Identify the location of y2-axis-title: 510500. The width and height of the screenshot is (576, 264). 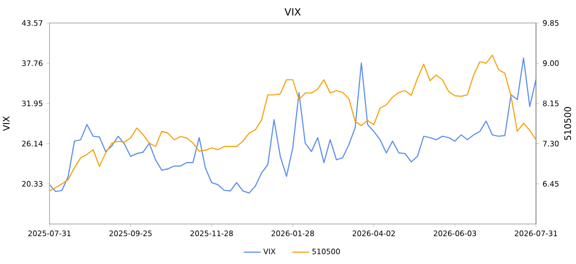
(568, 123).